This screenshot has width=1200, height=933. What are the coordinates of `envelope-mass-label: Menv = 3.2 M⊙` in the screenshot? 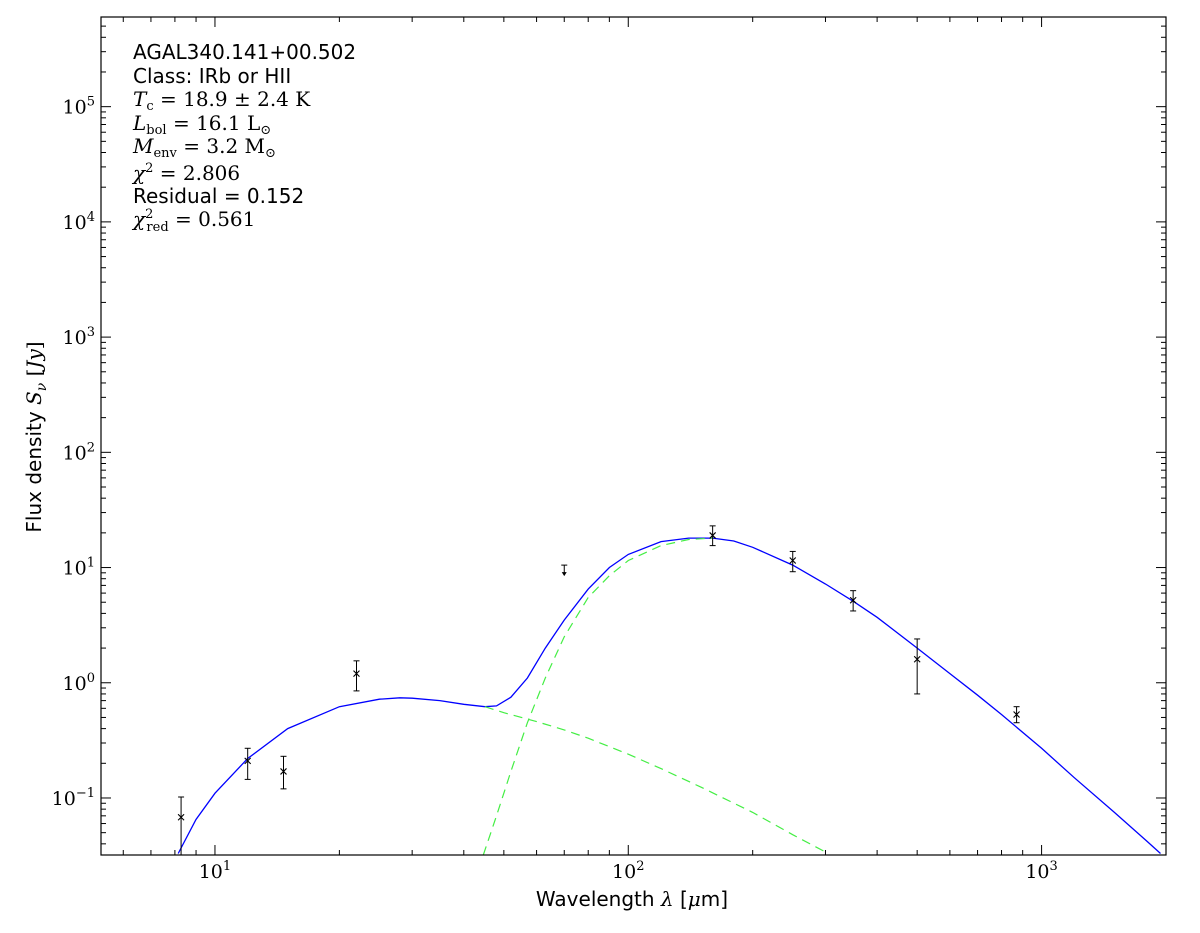 It's located at (204, 147).